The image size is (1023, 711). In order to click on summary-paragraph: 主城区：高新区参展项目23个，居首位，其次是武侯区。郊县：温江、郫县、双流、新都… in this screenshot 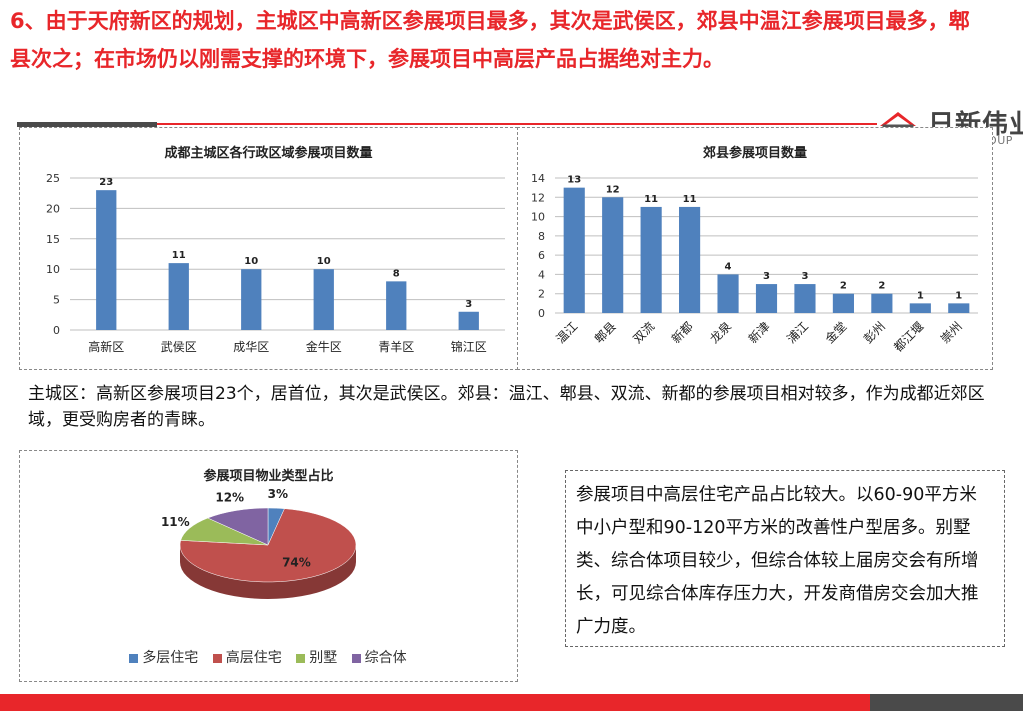, I will do `click(506, 407)`.